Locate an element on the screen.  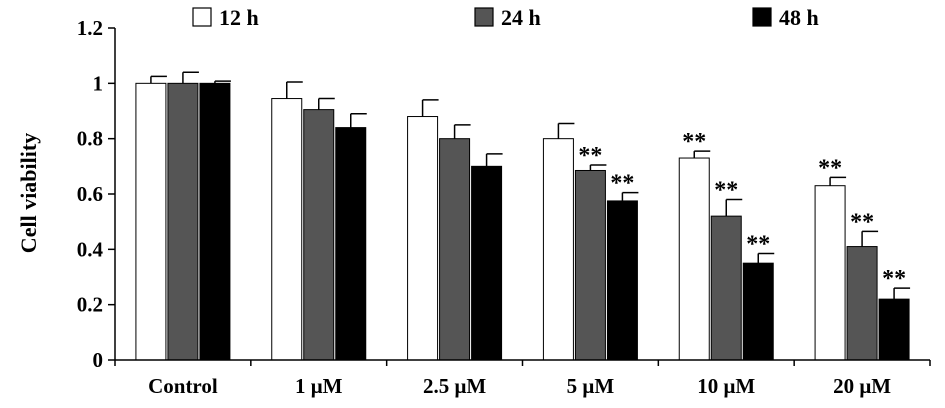
y-tick-label: 0 is located at coordinates (98, 360).